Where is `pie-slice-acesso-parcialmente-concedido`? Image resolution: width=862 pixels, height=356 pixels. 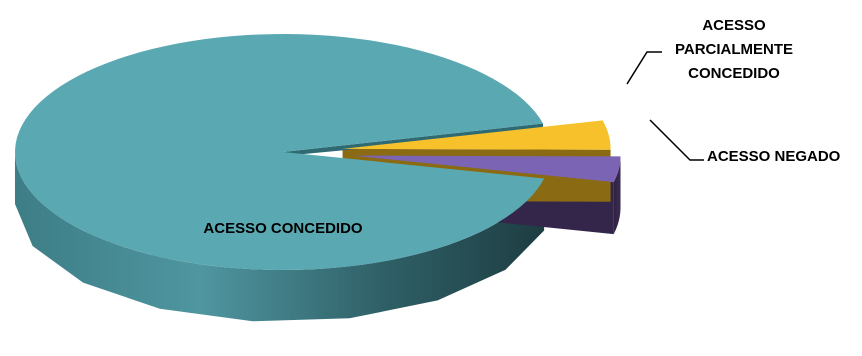 pie-slice-acesso-parcialmente-concedido is located at coordinates (476, 135).